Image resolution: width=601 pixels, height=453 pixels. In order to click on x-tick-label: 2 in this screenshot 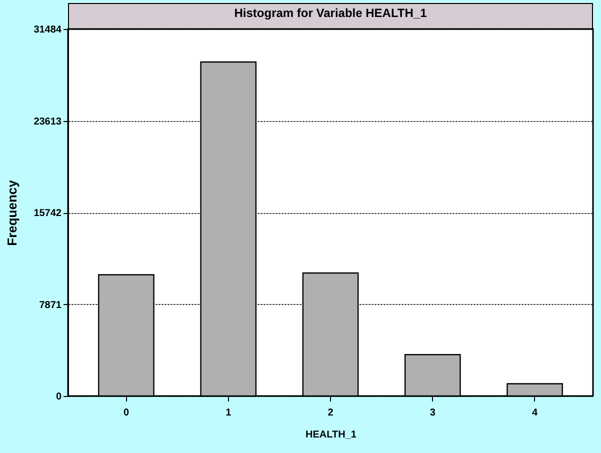, I will do `click(331, 413)`.